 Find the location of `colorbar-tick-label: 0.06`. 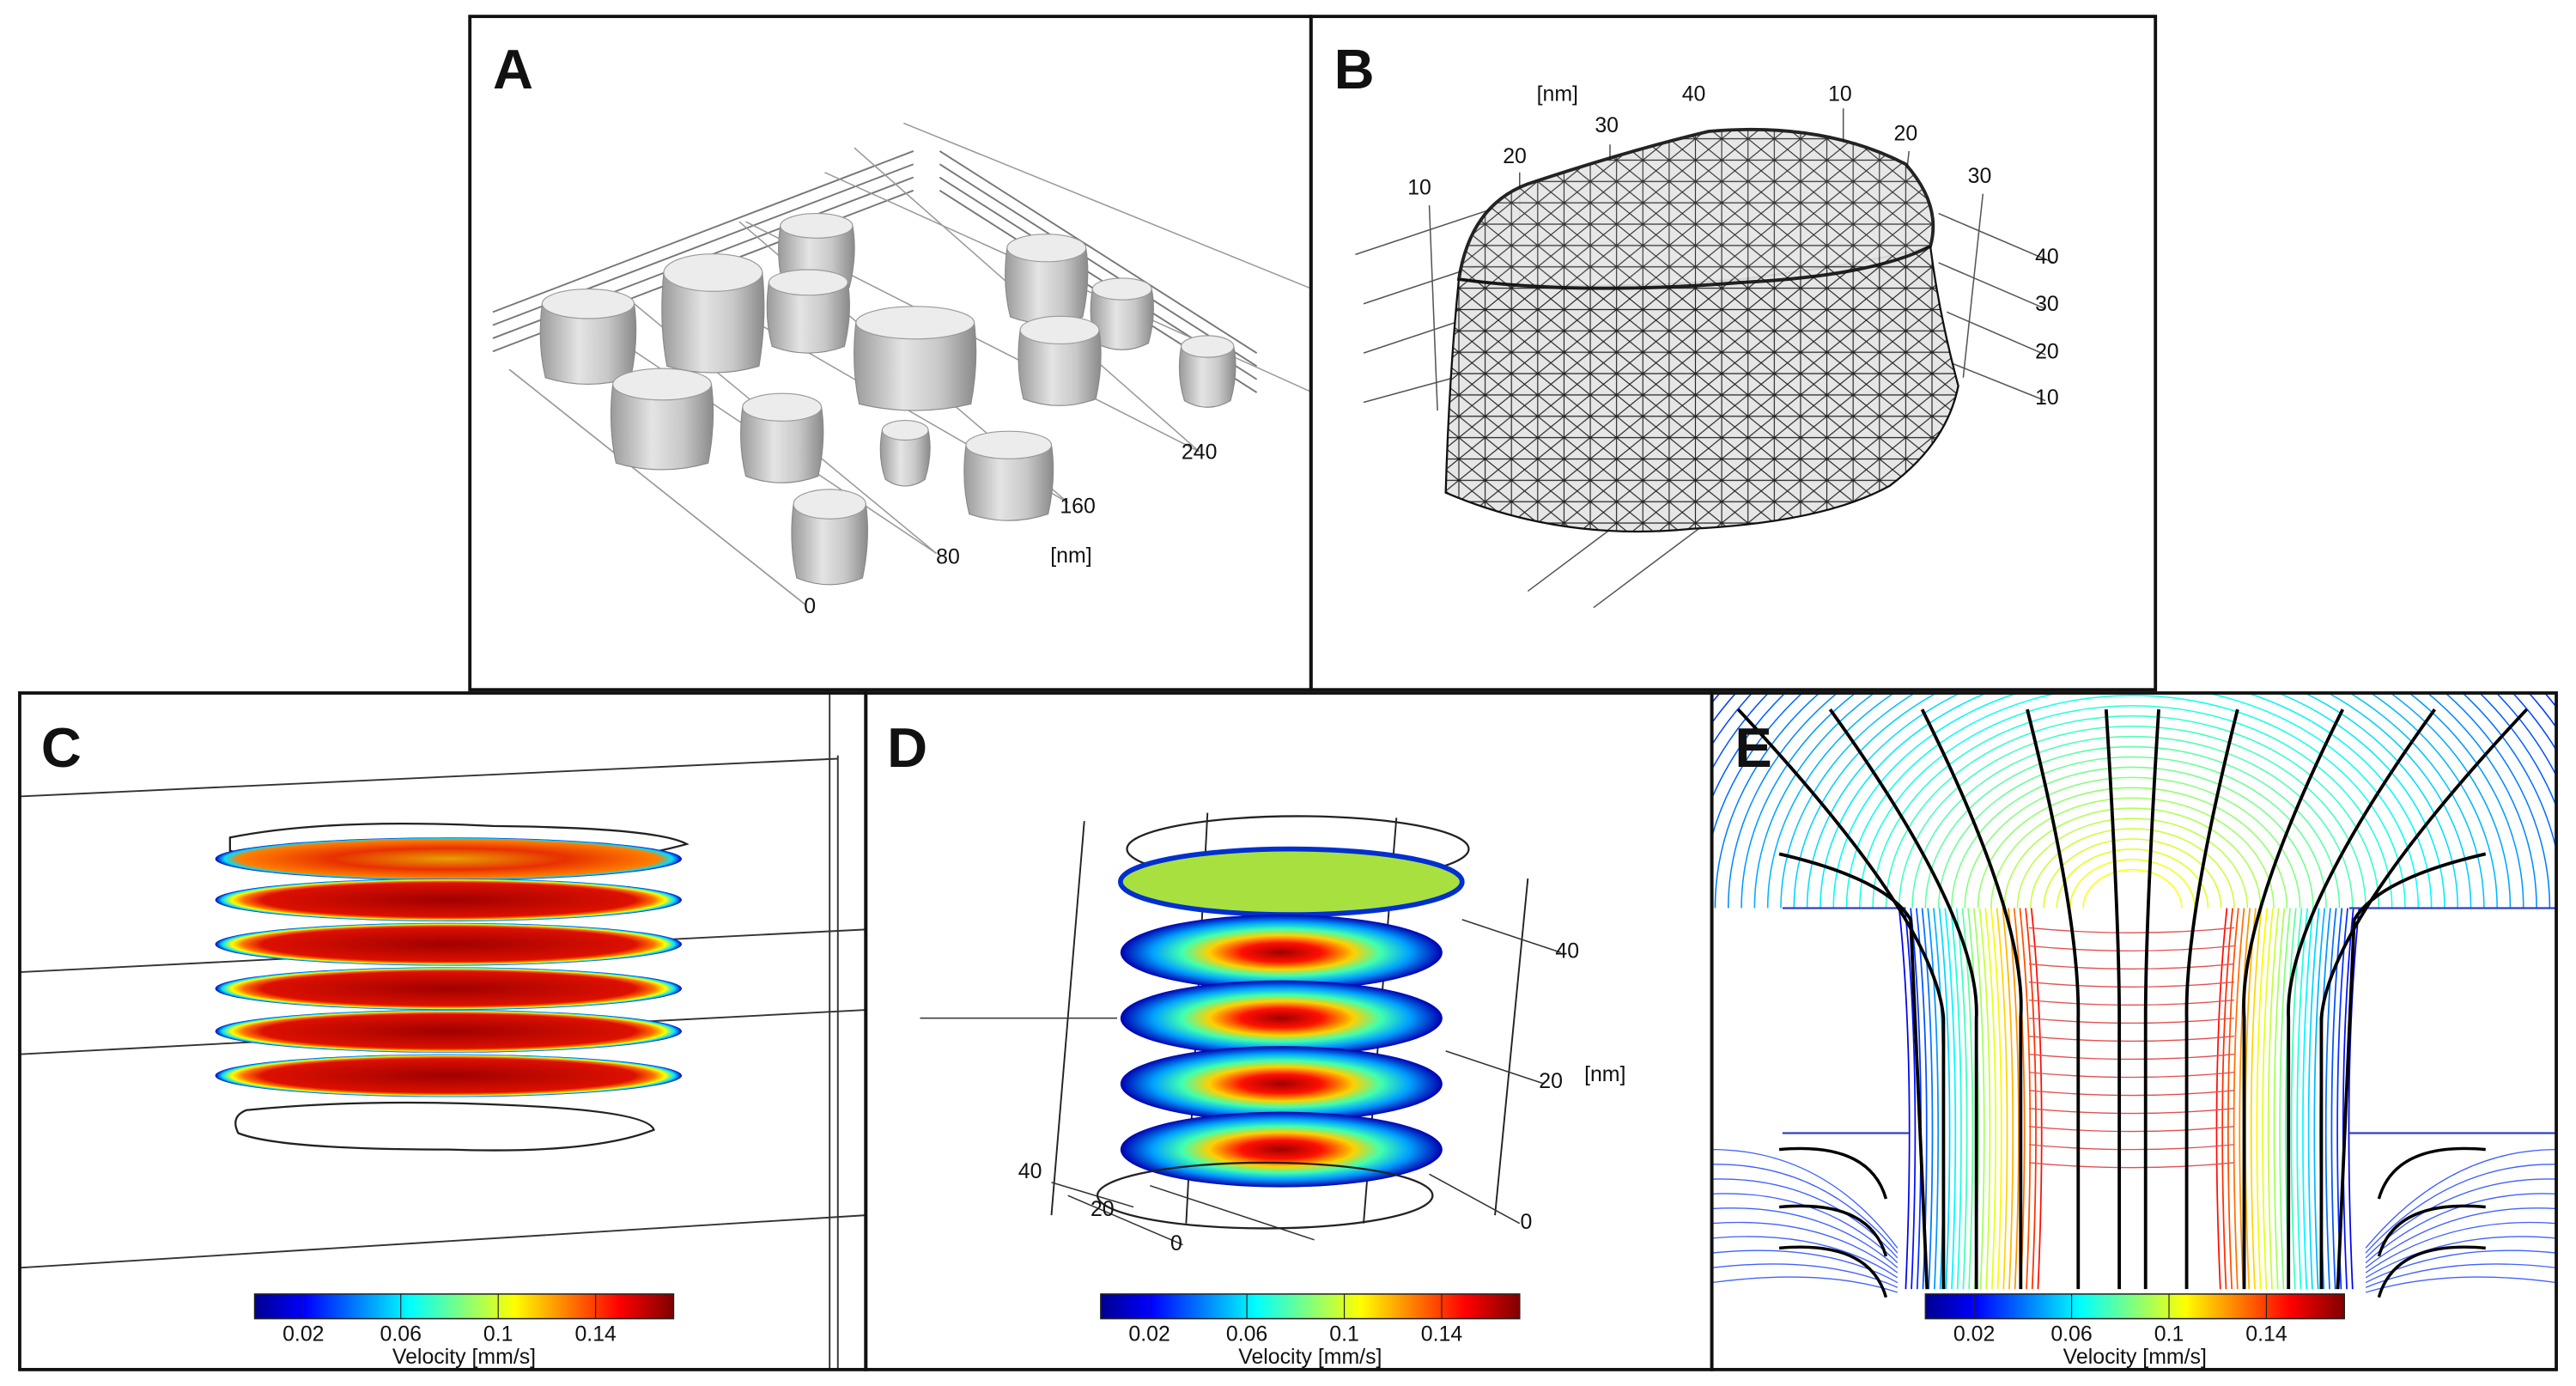

colorbar-tick-label: 0.06 is located at coordinates (1246, 1334).